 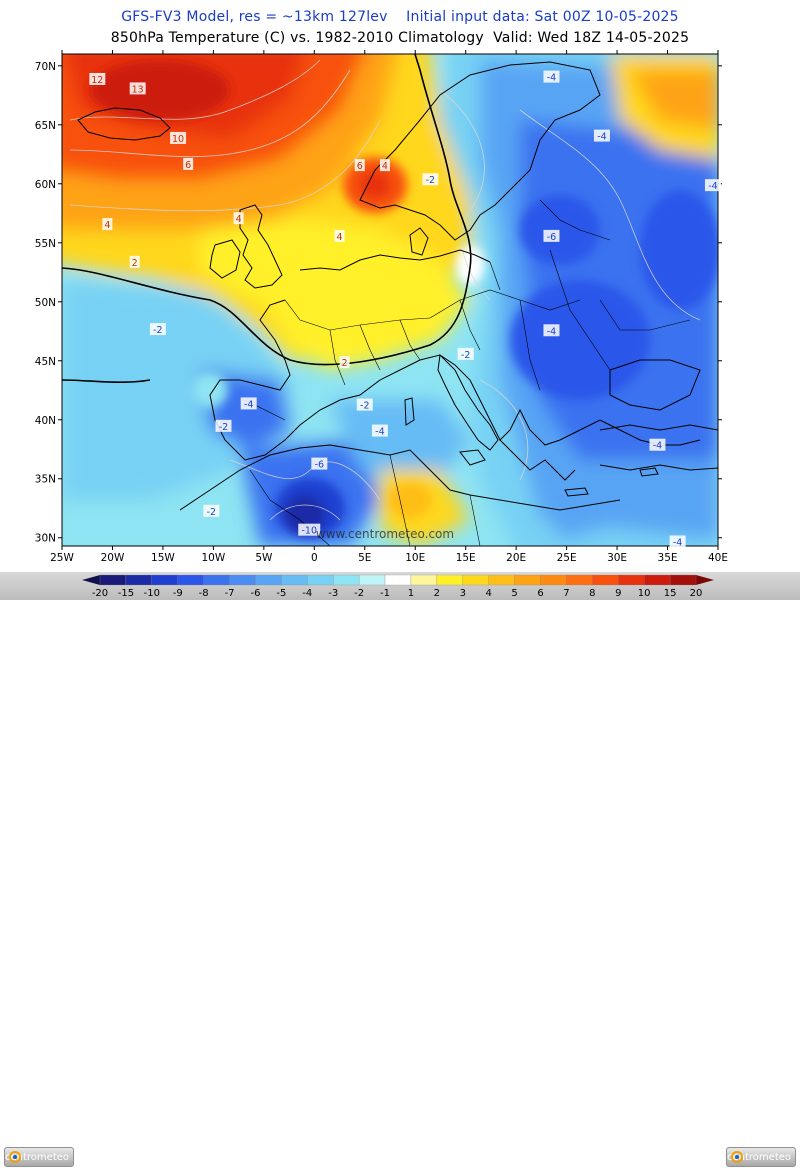 I want to click on centrometeo-logo-left: centrometeo, so click(x=39, y=1157).